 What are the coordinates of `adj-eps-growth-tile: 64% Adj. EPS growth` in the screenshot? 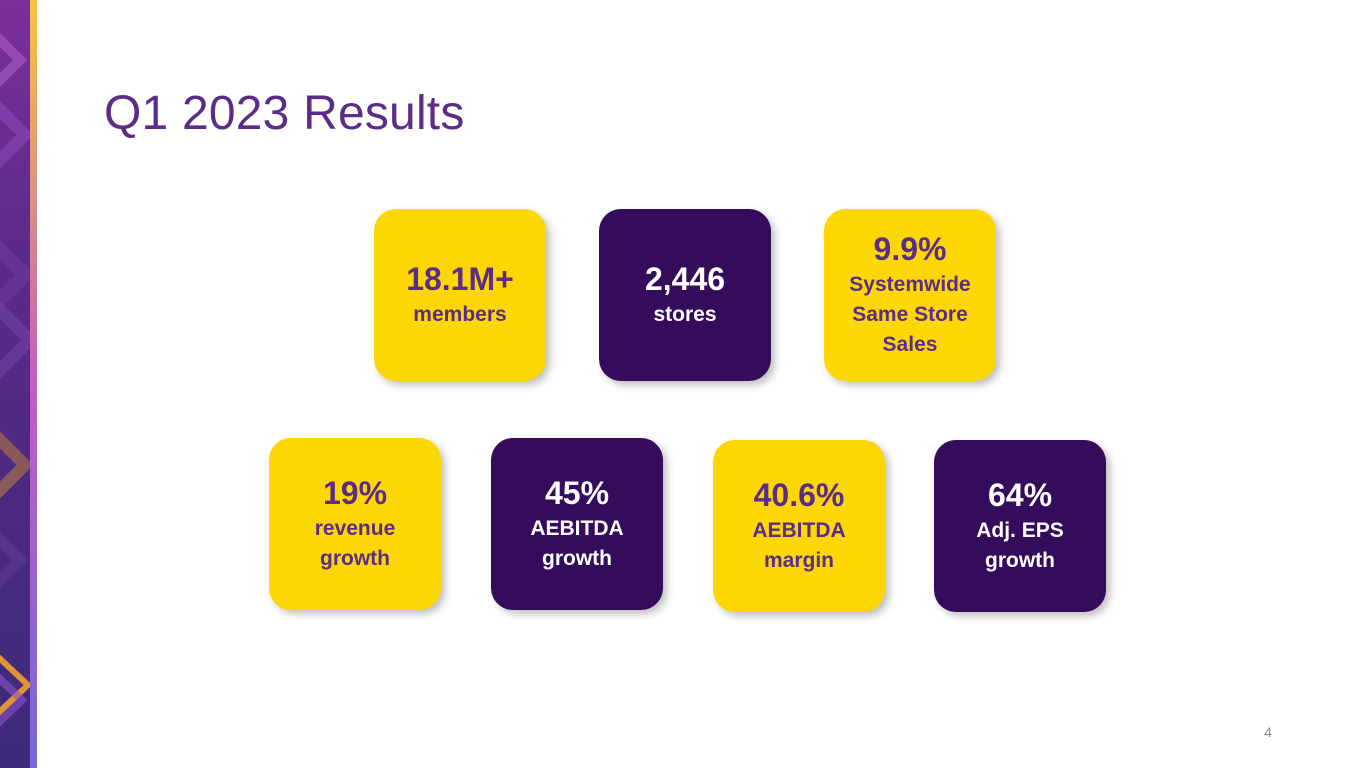 It's located at (1020, 526).